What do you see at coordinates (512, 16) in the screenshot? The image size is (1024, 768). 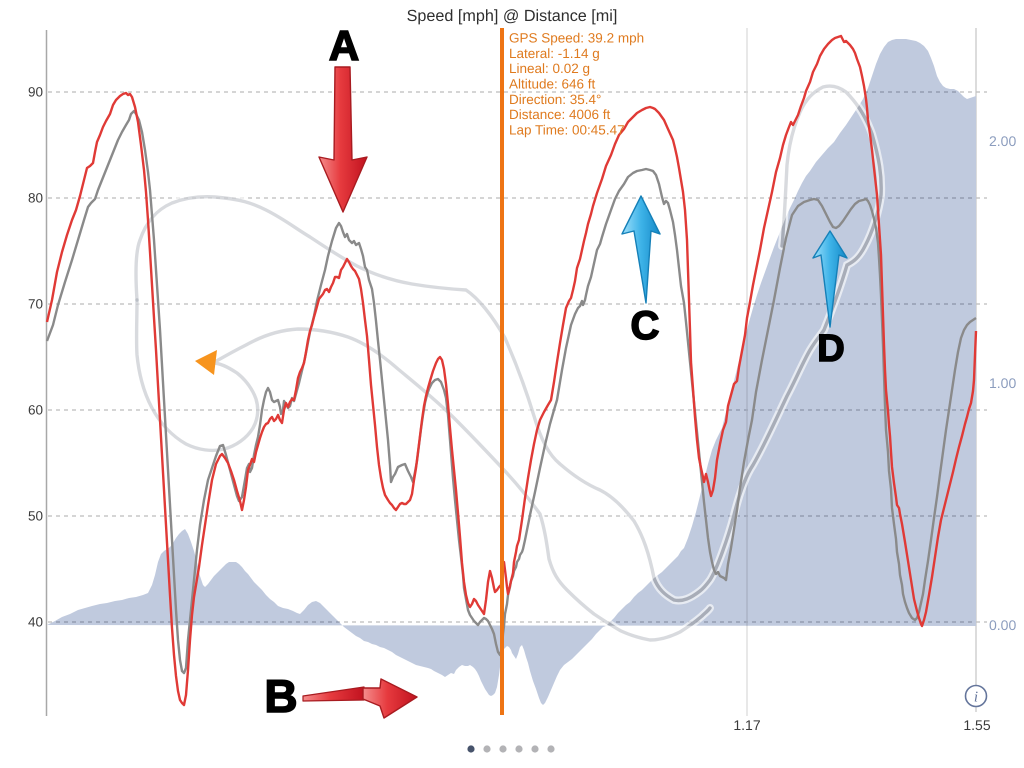 I see `svg-text: Speed [mph] @ Distance [mi]` at bounding box center [512, 16].